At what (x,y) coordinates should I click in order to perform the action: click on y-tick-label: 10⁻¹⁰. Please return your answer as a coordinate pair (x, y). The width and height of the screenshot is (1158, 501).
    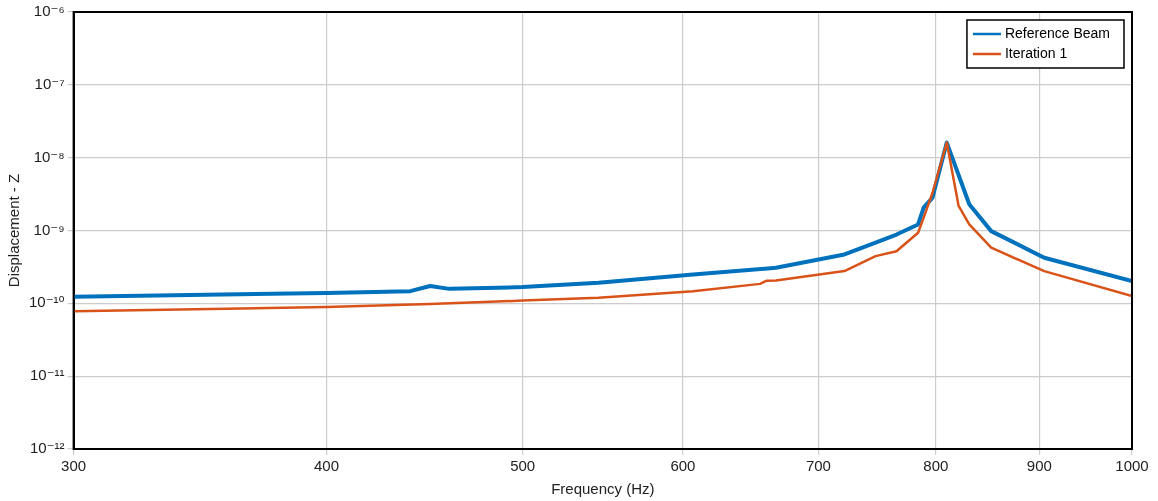
    Looking at the image, I should click on (46, 302).